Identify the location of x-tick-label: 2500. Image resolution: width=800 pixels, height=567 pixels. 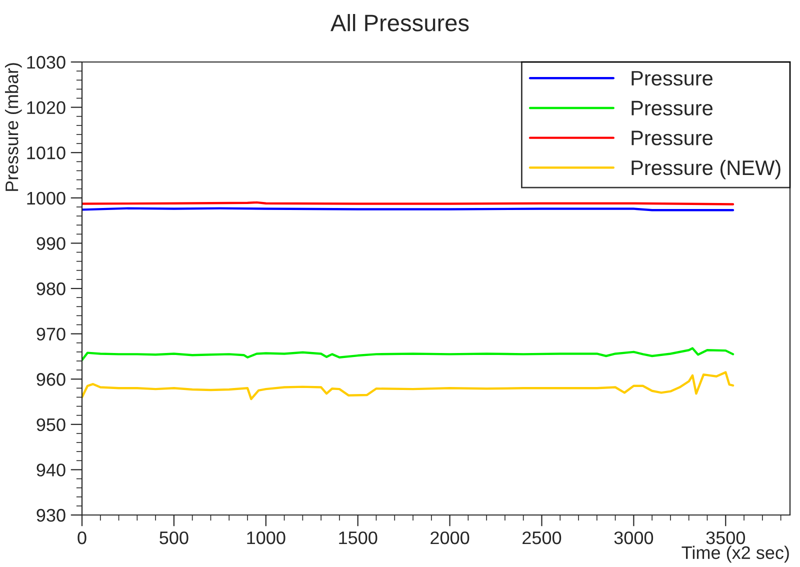
(542, 537).